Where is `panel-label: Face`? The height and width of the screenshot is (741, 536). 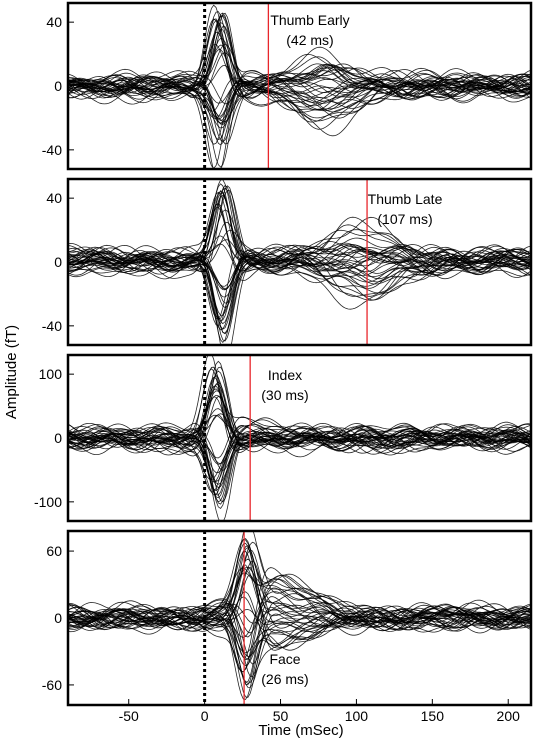
panel-label: Face is located at coordinates (284, 659).